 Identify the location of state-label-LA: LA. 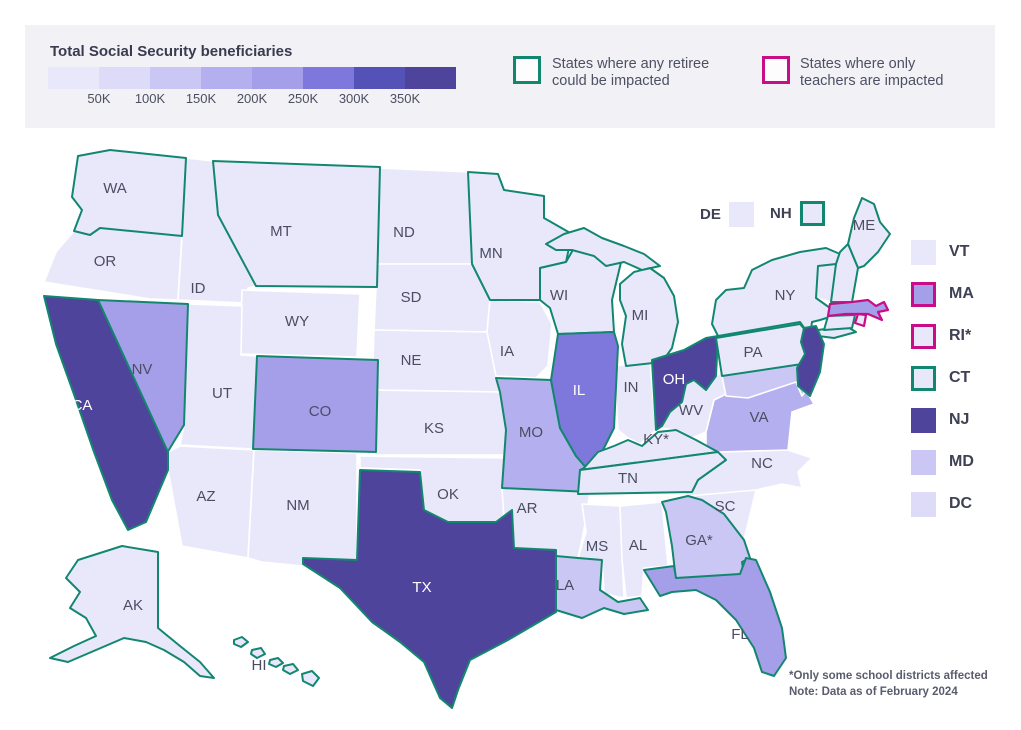
(565, 585).